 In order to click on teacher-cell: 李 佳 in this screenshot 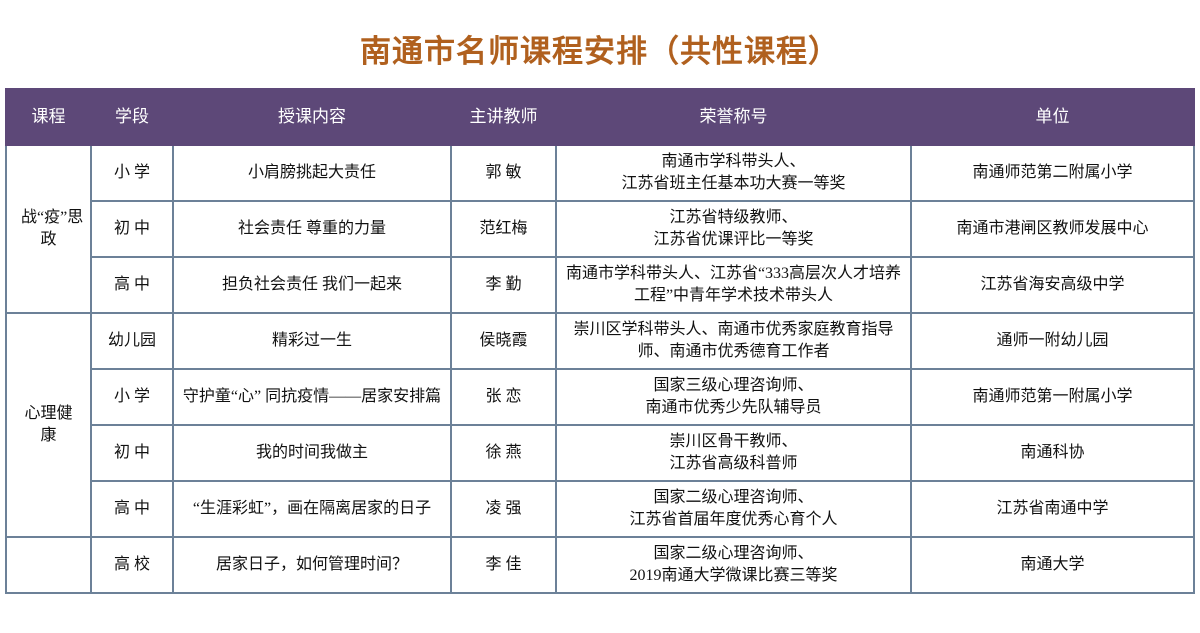, I will do `click(503, 565)`.